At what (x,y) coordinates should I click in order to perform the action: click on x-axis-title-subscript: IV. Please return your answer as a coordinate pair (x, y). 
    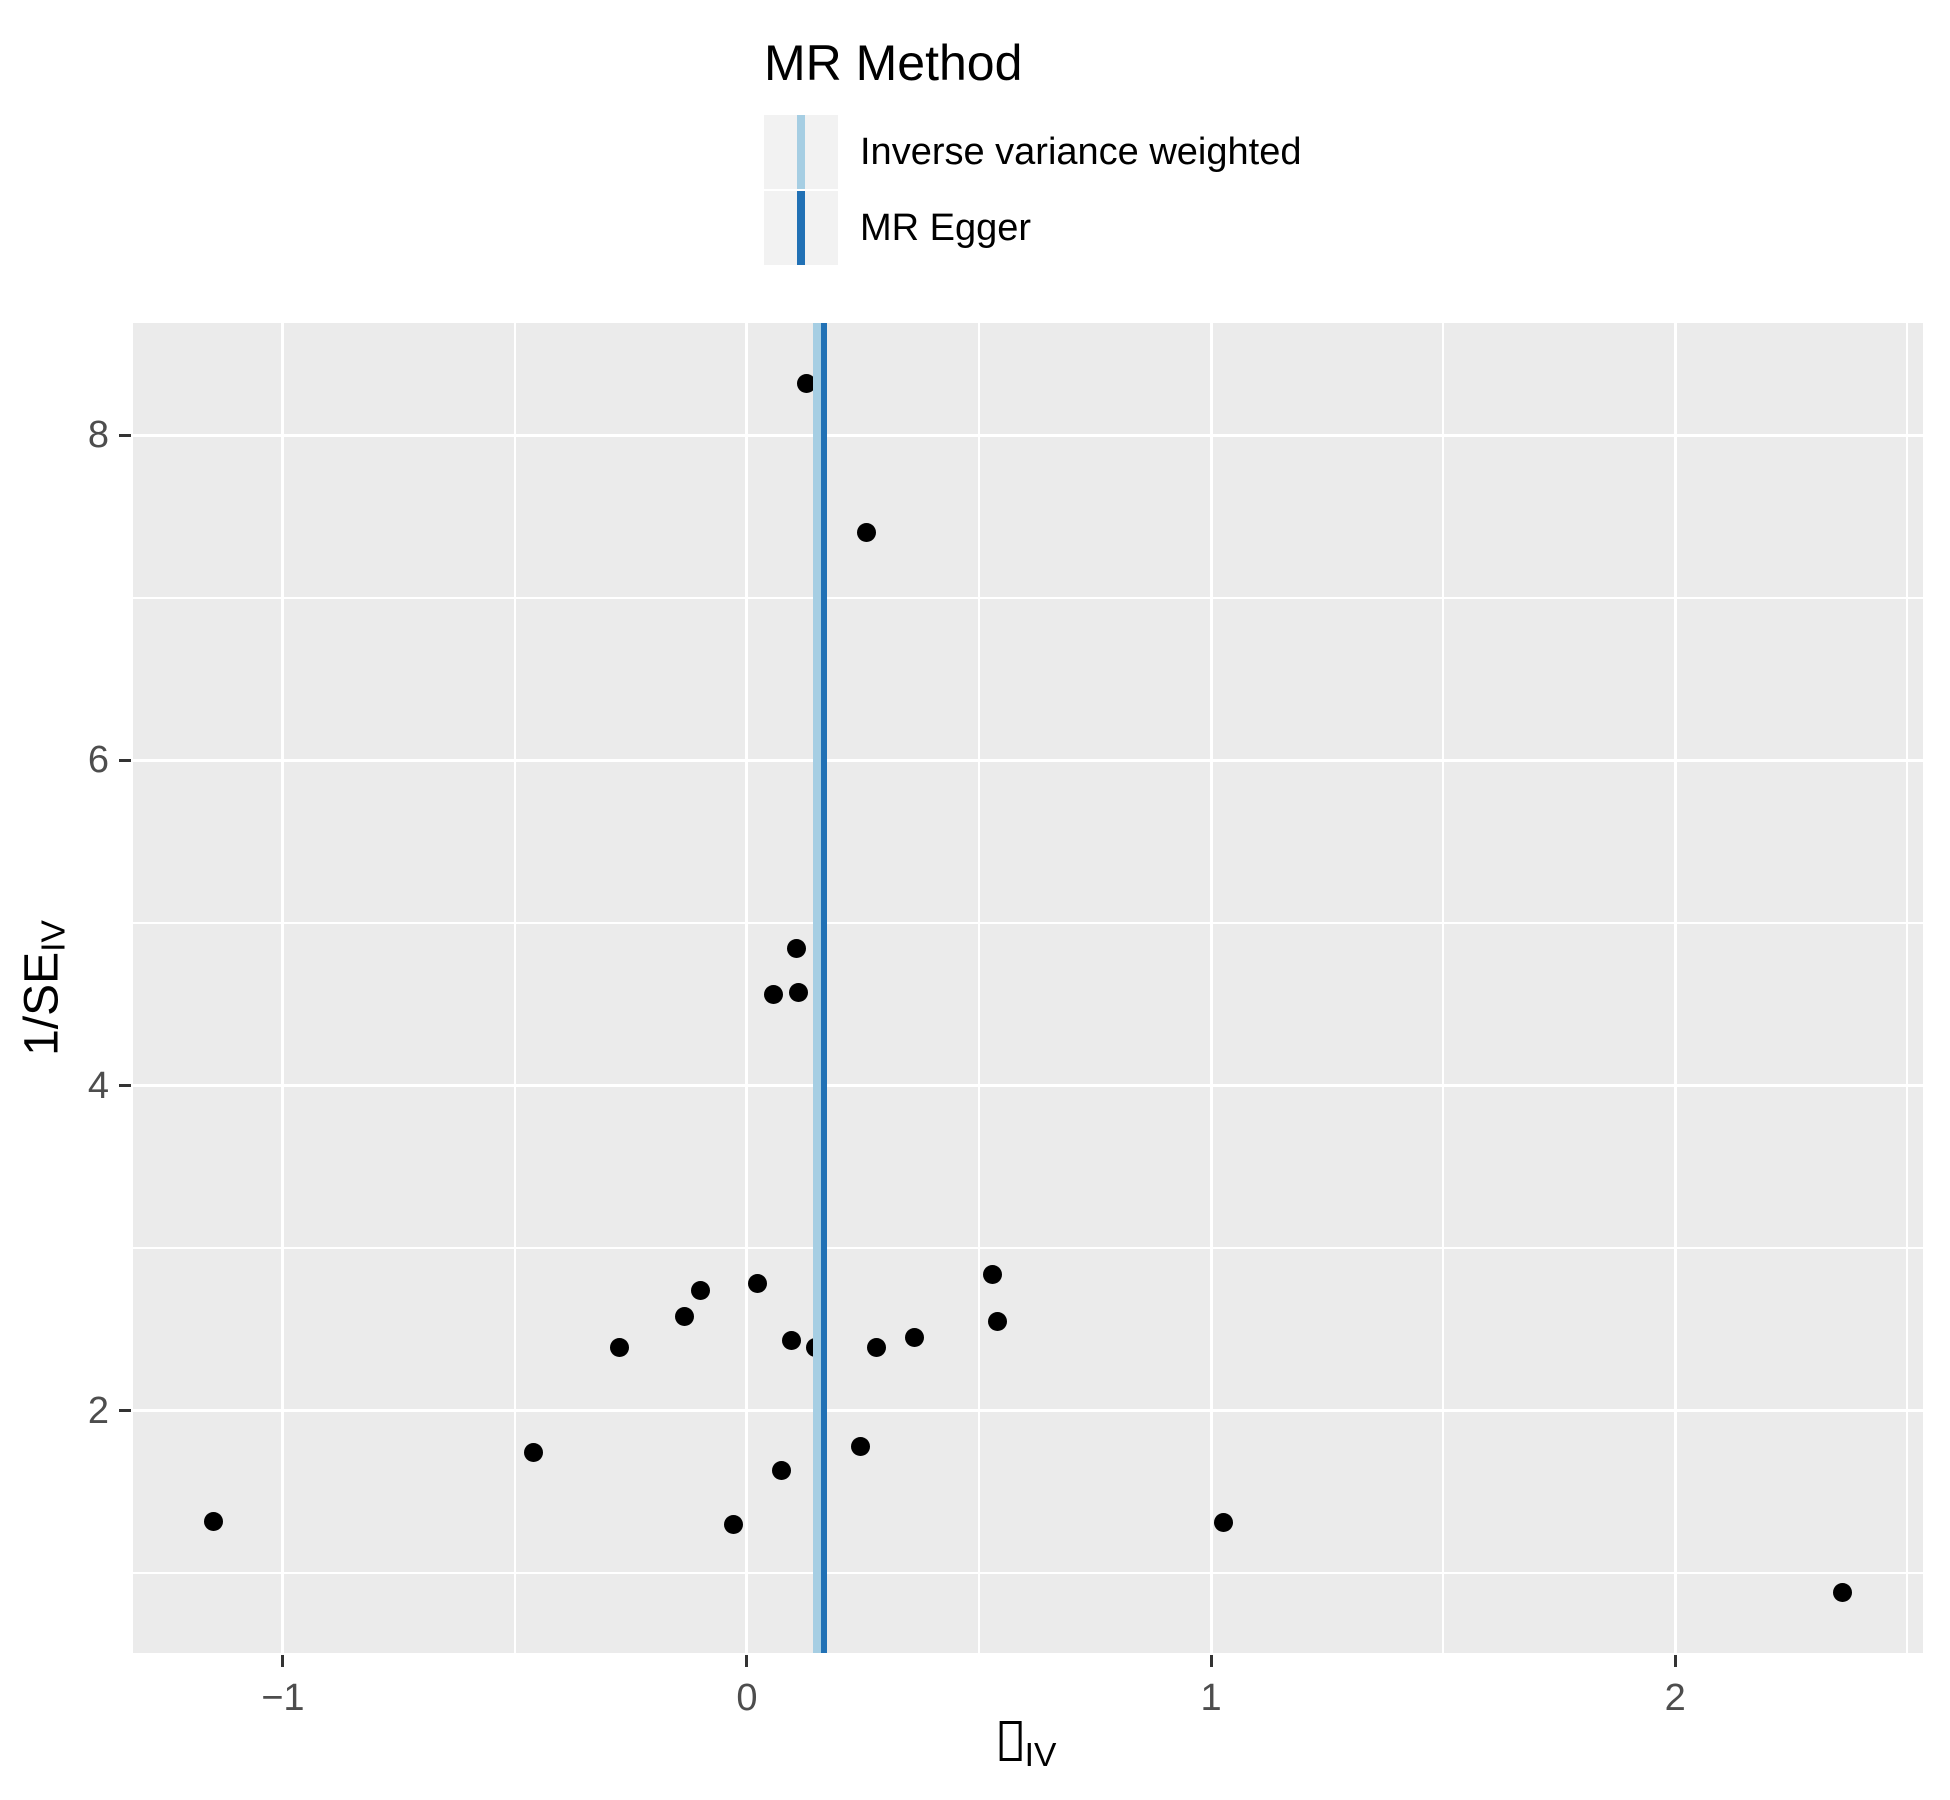
    Looking at the image, I should click on (1040, 1756).